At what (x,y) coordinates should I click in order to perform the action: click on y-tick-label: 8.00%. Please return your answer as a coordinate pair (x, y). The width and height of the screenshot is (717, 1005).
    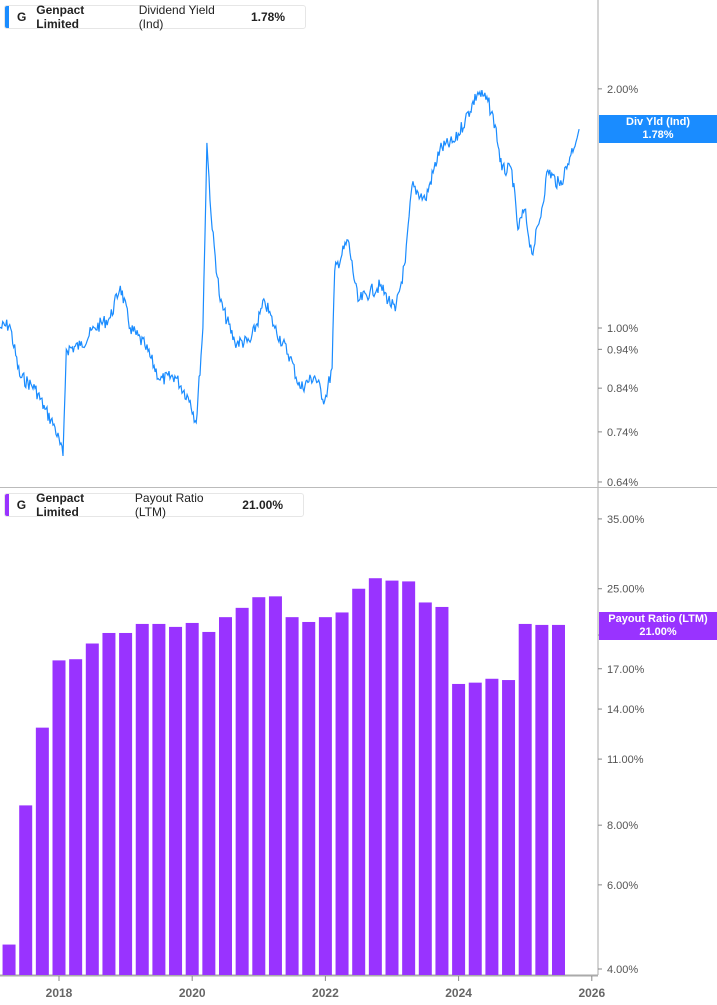
    Looking at the image, I should click on (622, 826).